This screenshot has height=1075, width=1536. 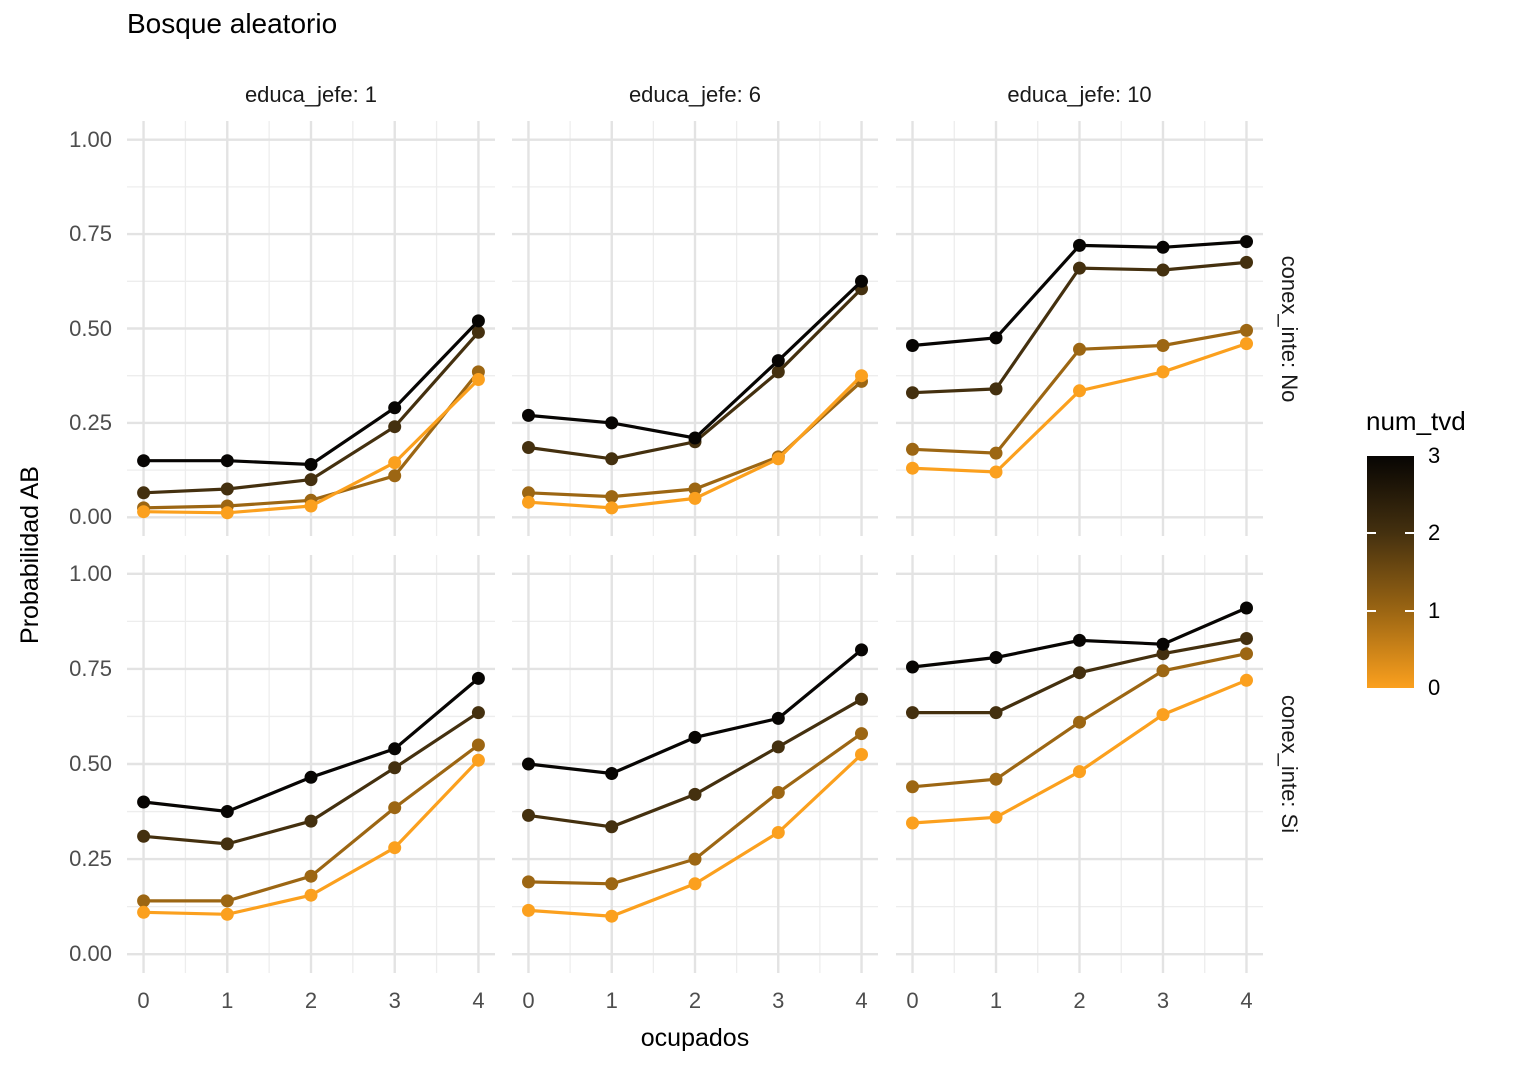 I want to click on y-tick-label: 0.50, so click(x=90, y=763).